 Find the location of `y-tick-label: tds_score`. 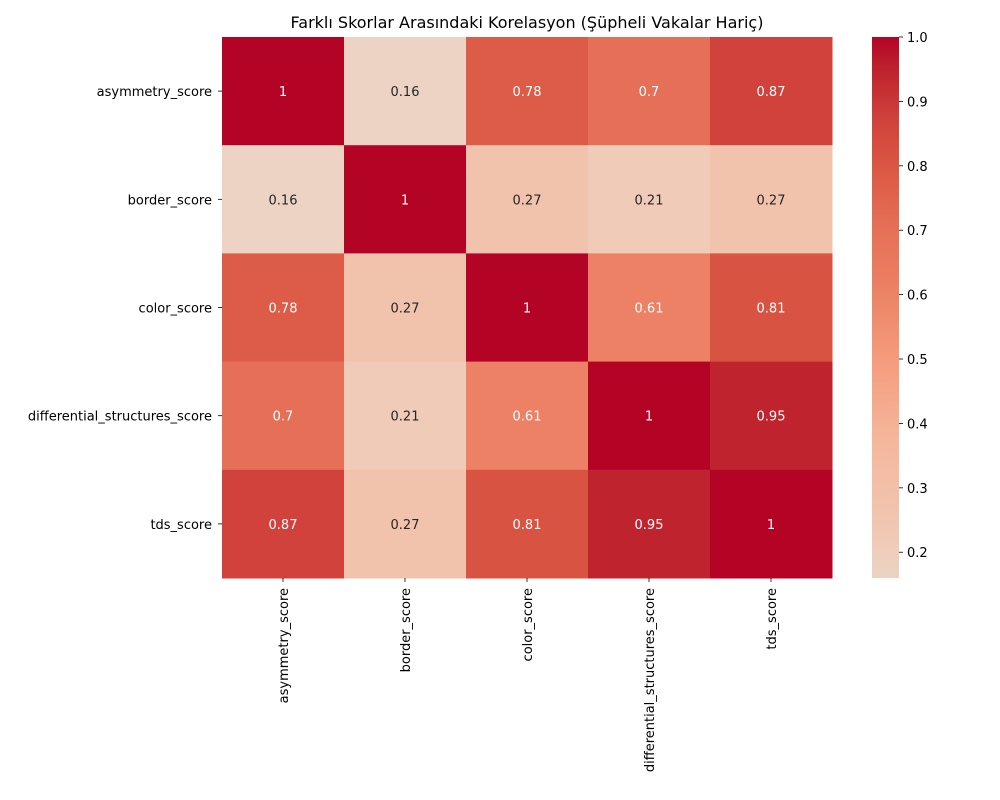

y-tick-label: tds_score is located at coordinates (181, 525).